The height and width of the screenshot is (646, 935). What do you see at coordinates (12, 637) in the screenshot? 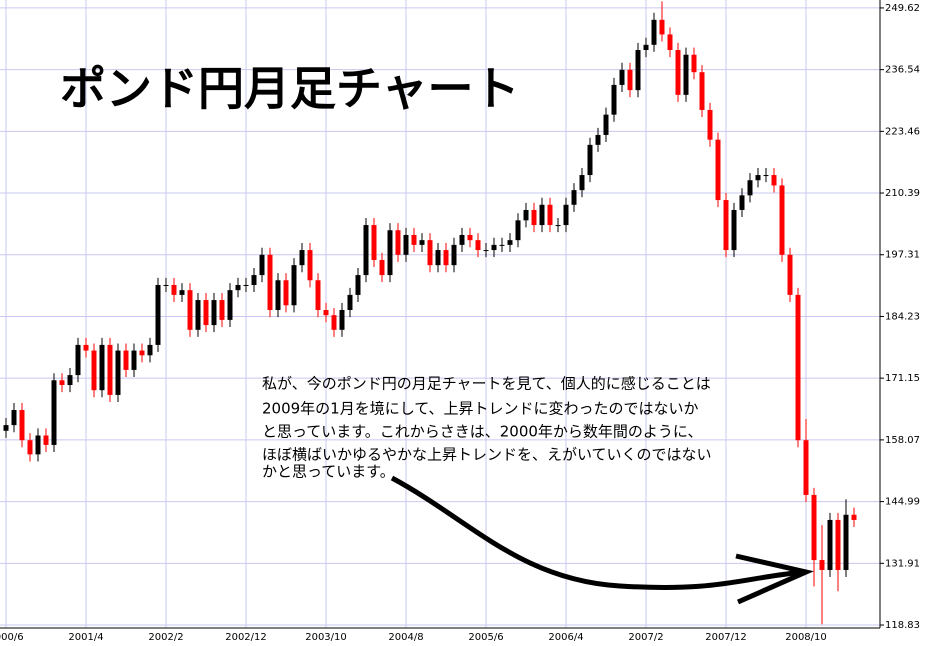
I see `x-tick-label: 2000/6` at bounding box center [12, 637].